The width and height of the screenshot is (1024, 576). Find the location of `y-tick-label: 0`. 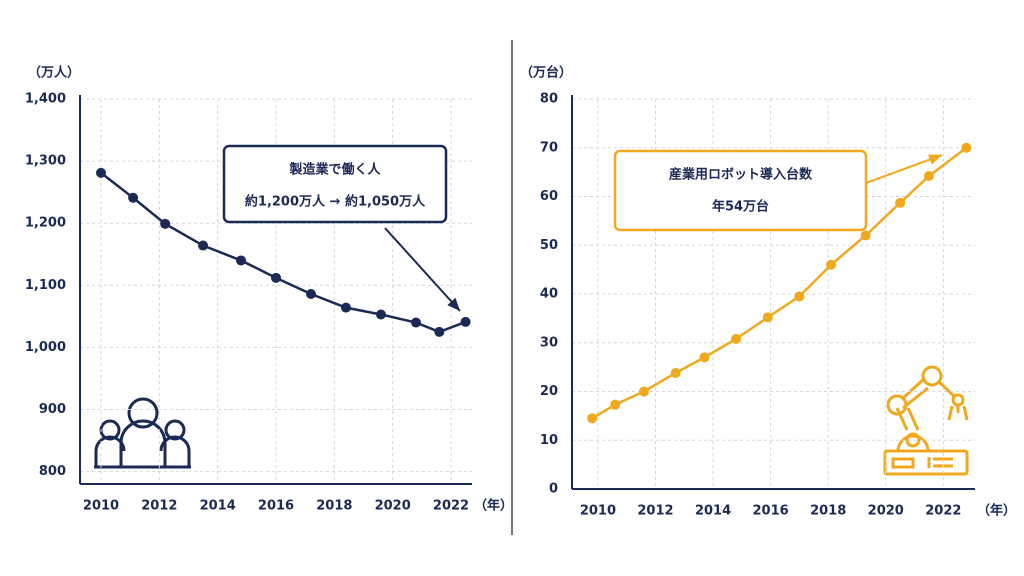

y-tick-label: 0 is located at coordinates (553, 489).